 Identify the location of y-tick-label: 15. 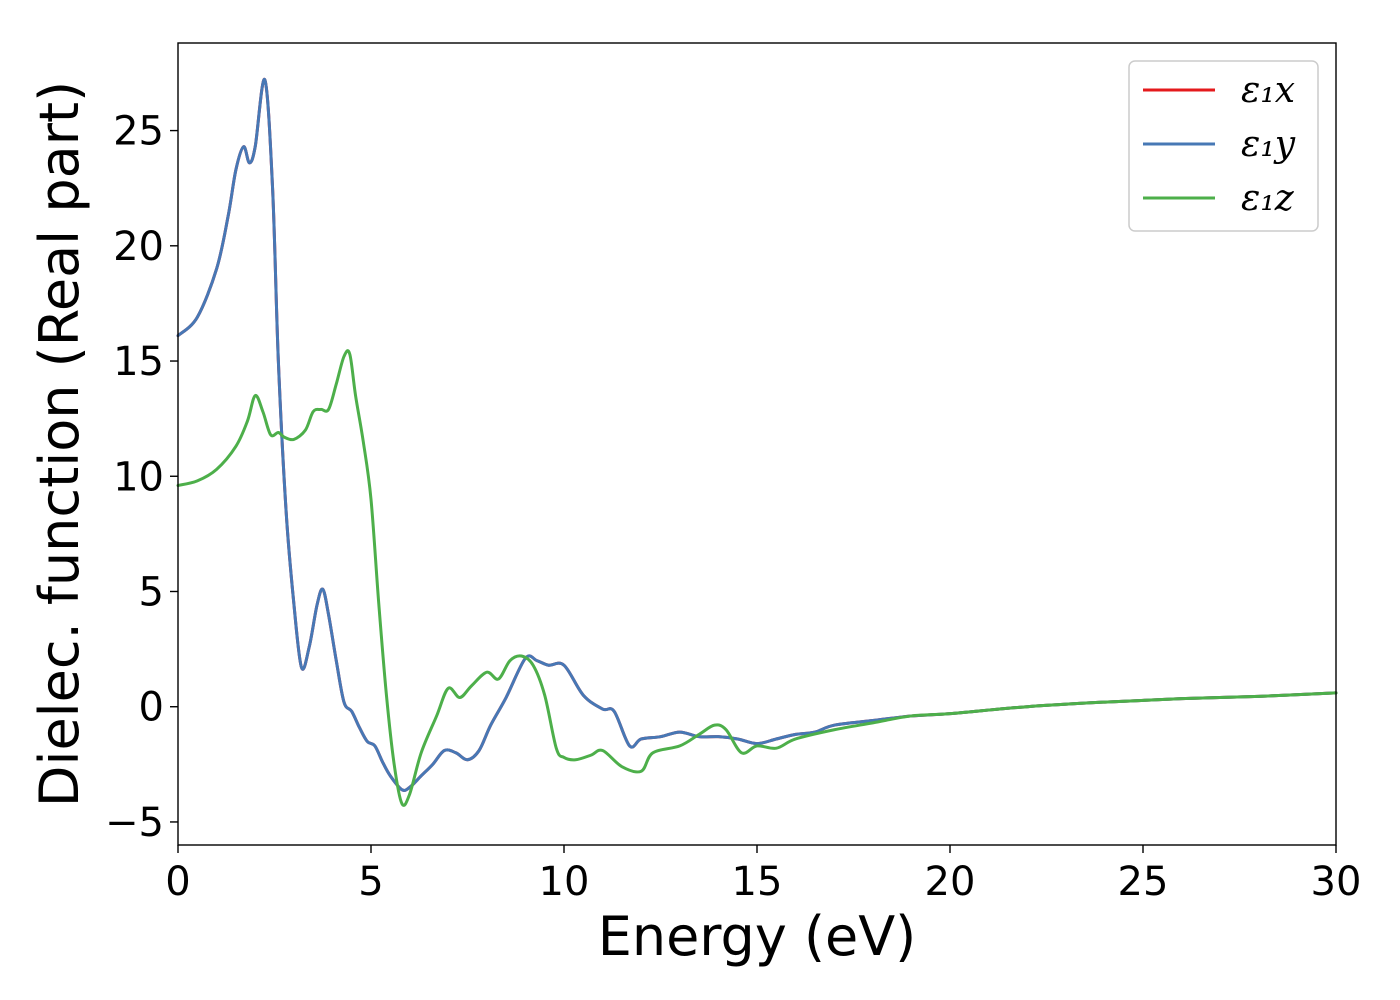
(138, 362).